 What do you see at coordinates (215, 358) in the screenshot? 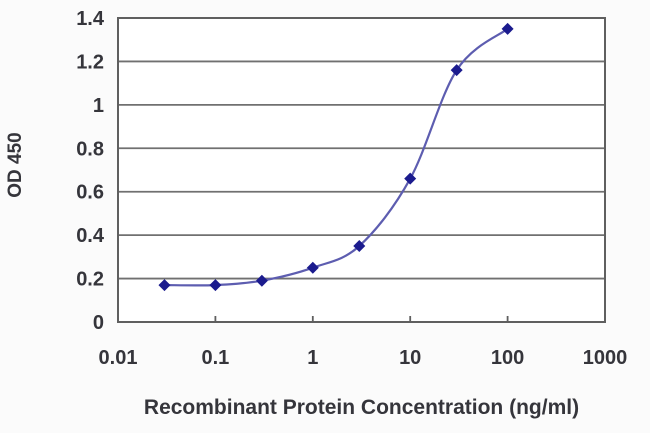
I see `x-tick-label: 0.1` at bounding box center [215, 358].